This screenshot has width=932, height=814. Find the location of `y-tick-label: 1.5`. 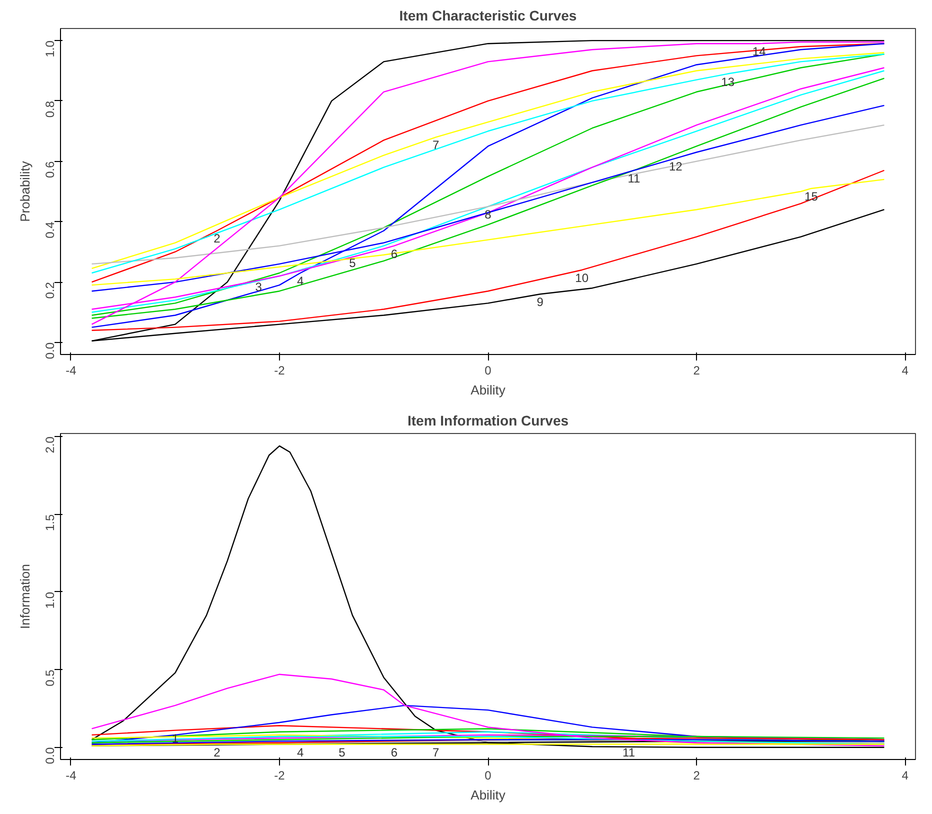

y-tick-label: 1.5 is located at coordinates (50, 522).